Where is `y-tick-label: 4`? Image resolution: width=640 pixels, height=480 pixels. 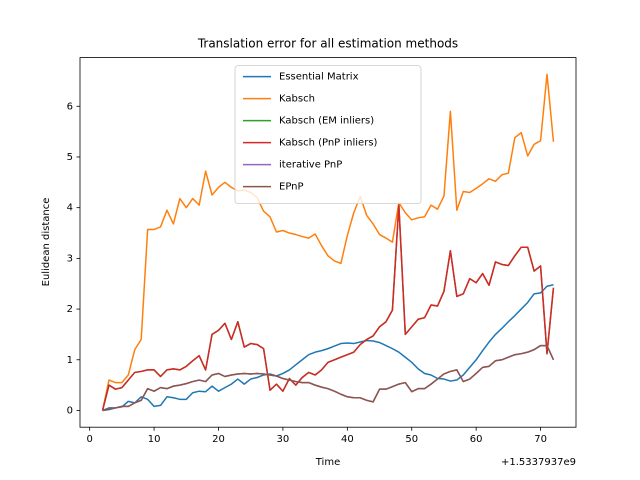
y-tick-label: 4 is located at coordinates (70, 208).